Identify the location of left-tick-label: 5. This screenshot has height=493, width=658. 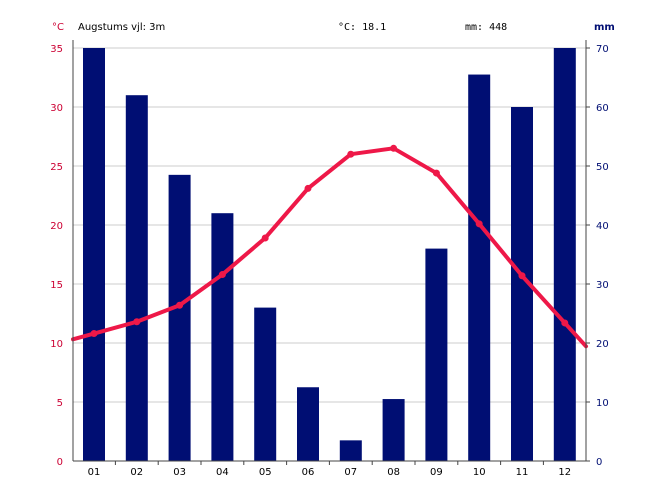
(60, 403).